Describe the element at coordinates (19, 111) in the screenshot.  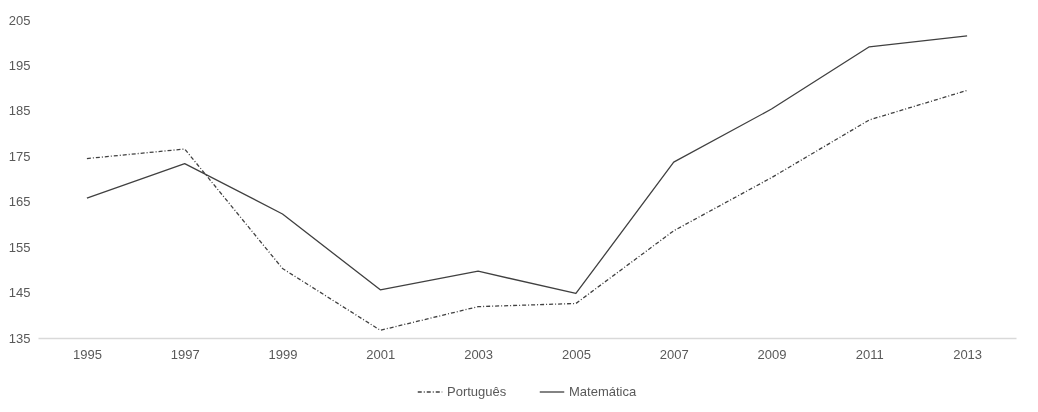
I see `y-tick-label: 185` at that location.